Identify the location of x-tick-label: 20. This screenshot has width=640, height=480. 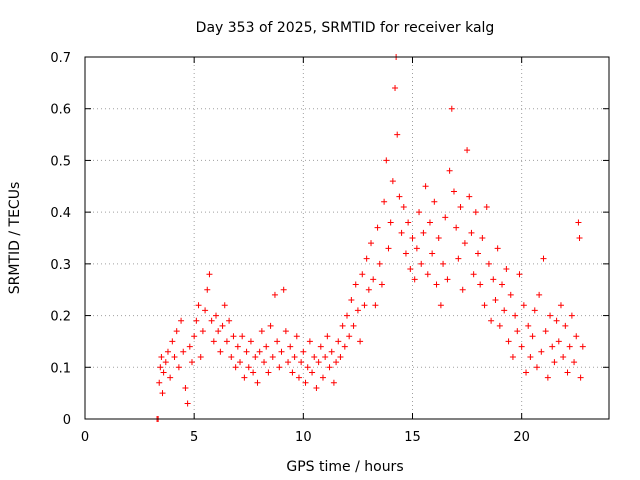
(521, 437).